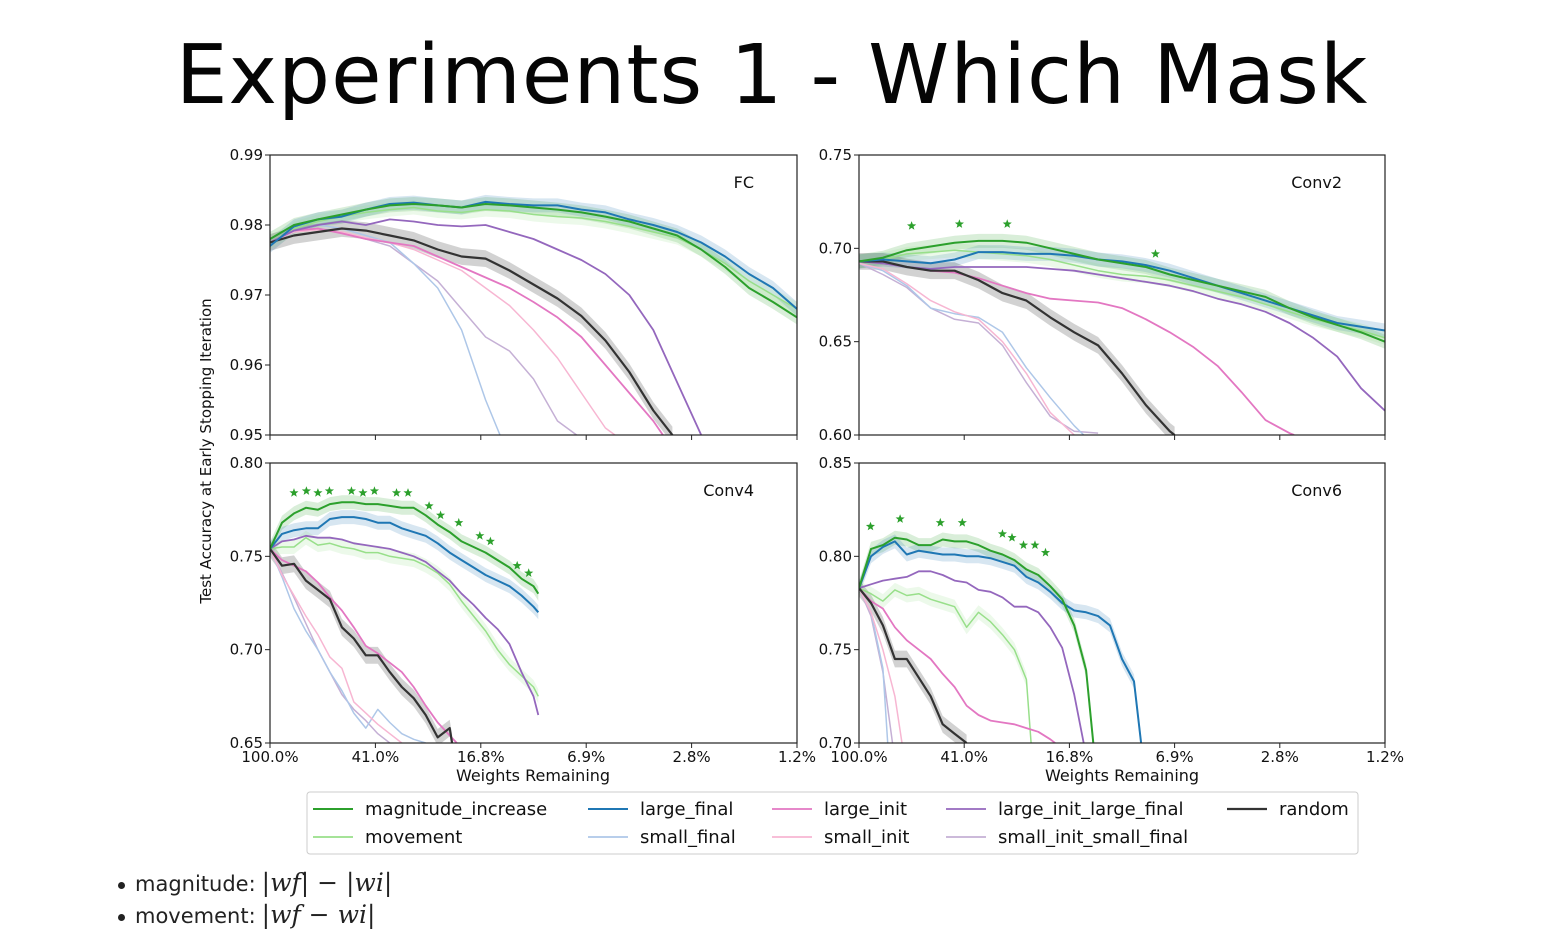 This screenshot has width=1544, height=949. What do you see at coordinates (318, 914) in the screenshot?
I see `movement-formula: |wf − wi|` at bounding box center [318, 914].